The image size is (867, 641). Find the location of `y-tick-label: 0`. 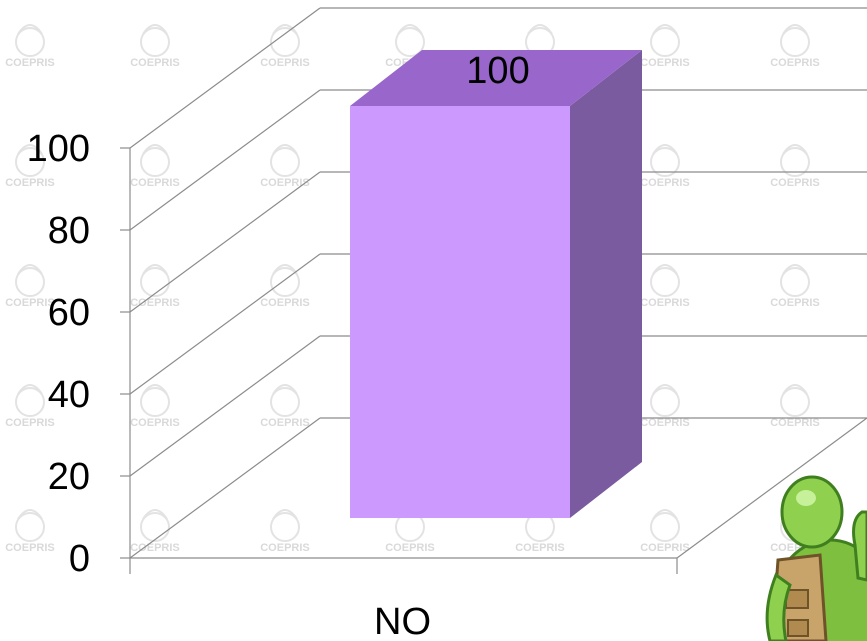

y-tick-label: 0 is located at coordinates (79, 559).